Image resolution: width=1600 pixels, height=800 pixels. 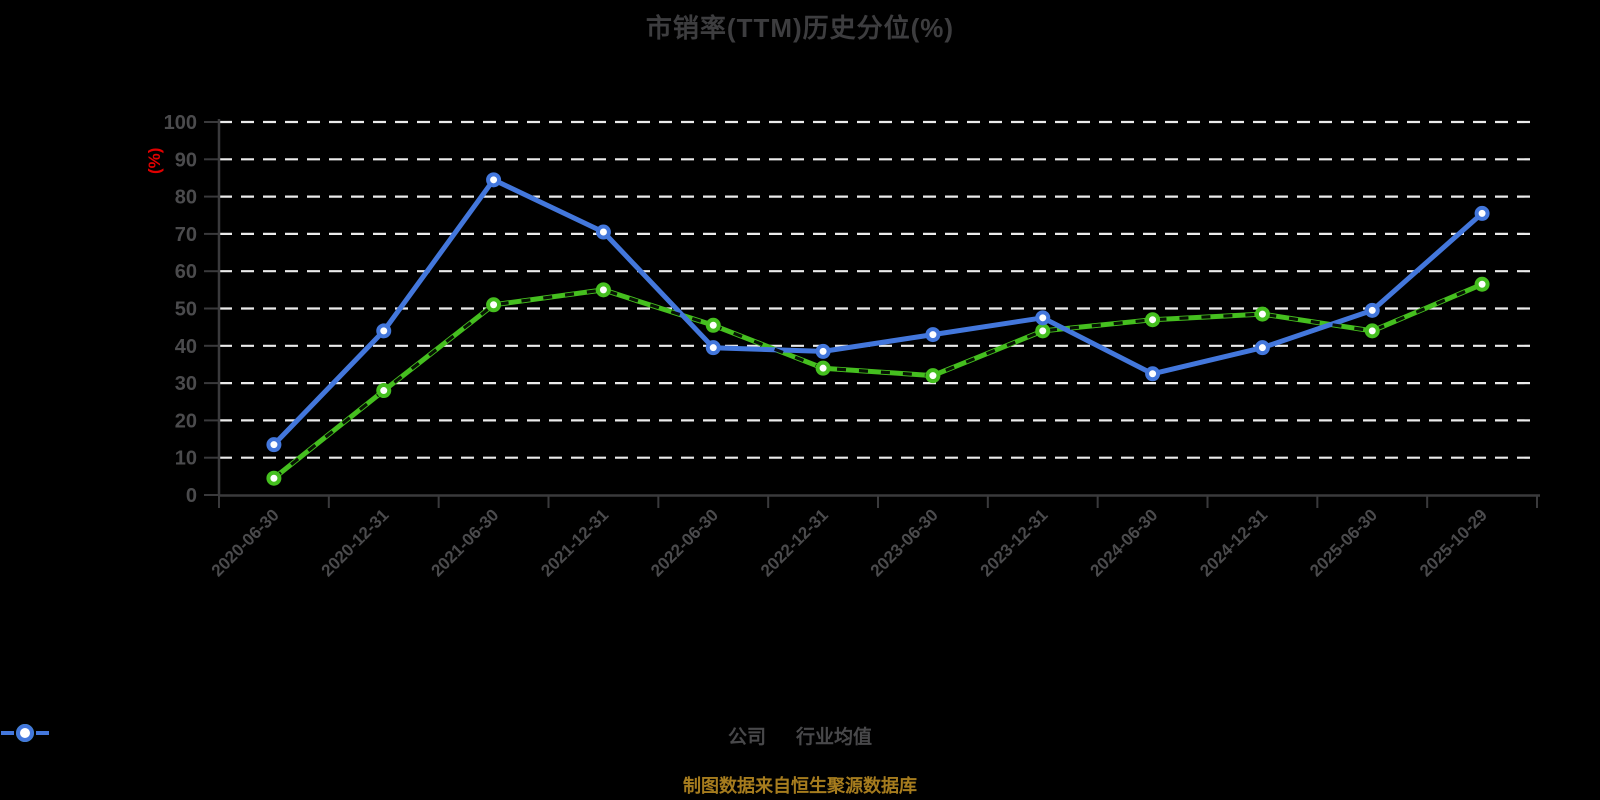 What do you see at coordinates (1123, 542) in the screenshot?
I see `x-tick-label-2024-06-30: 2024-06-30` at bounding box center [1123, 542].